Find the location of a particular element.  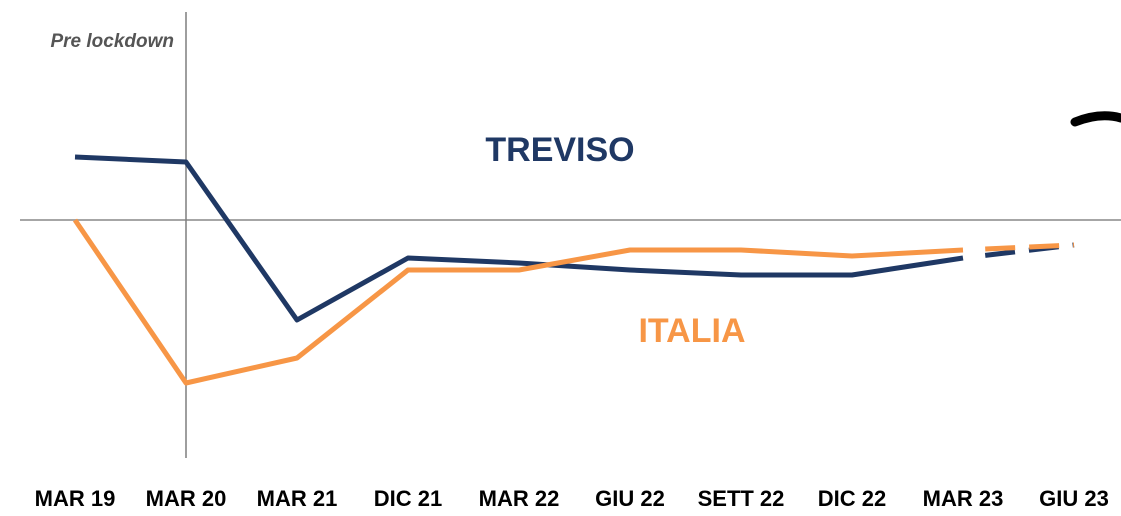

x-tick-label: GIU 22 is located at coordinates (630, 498).